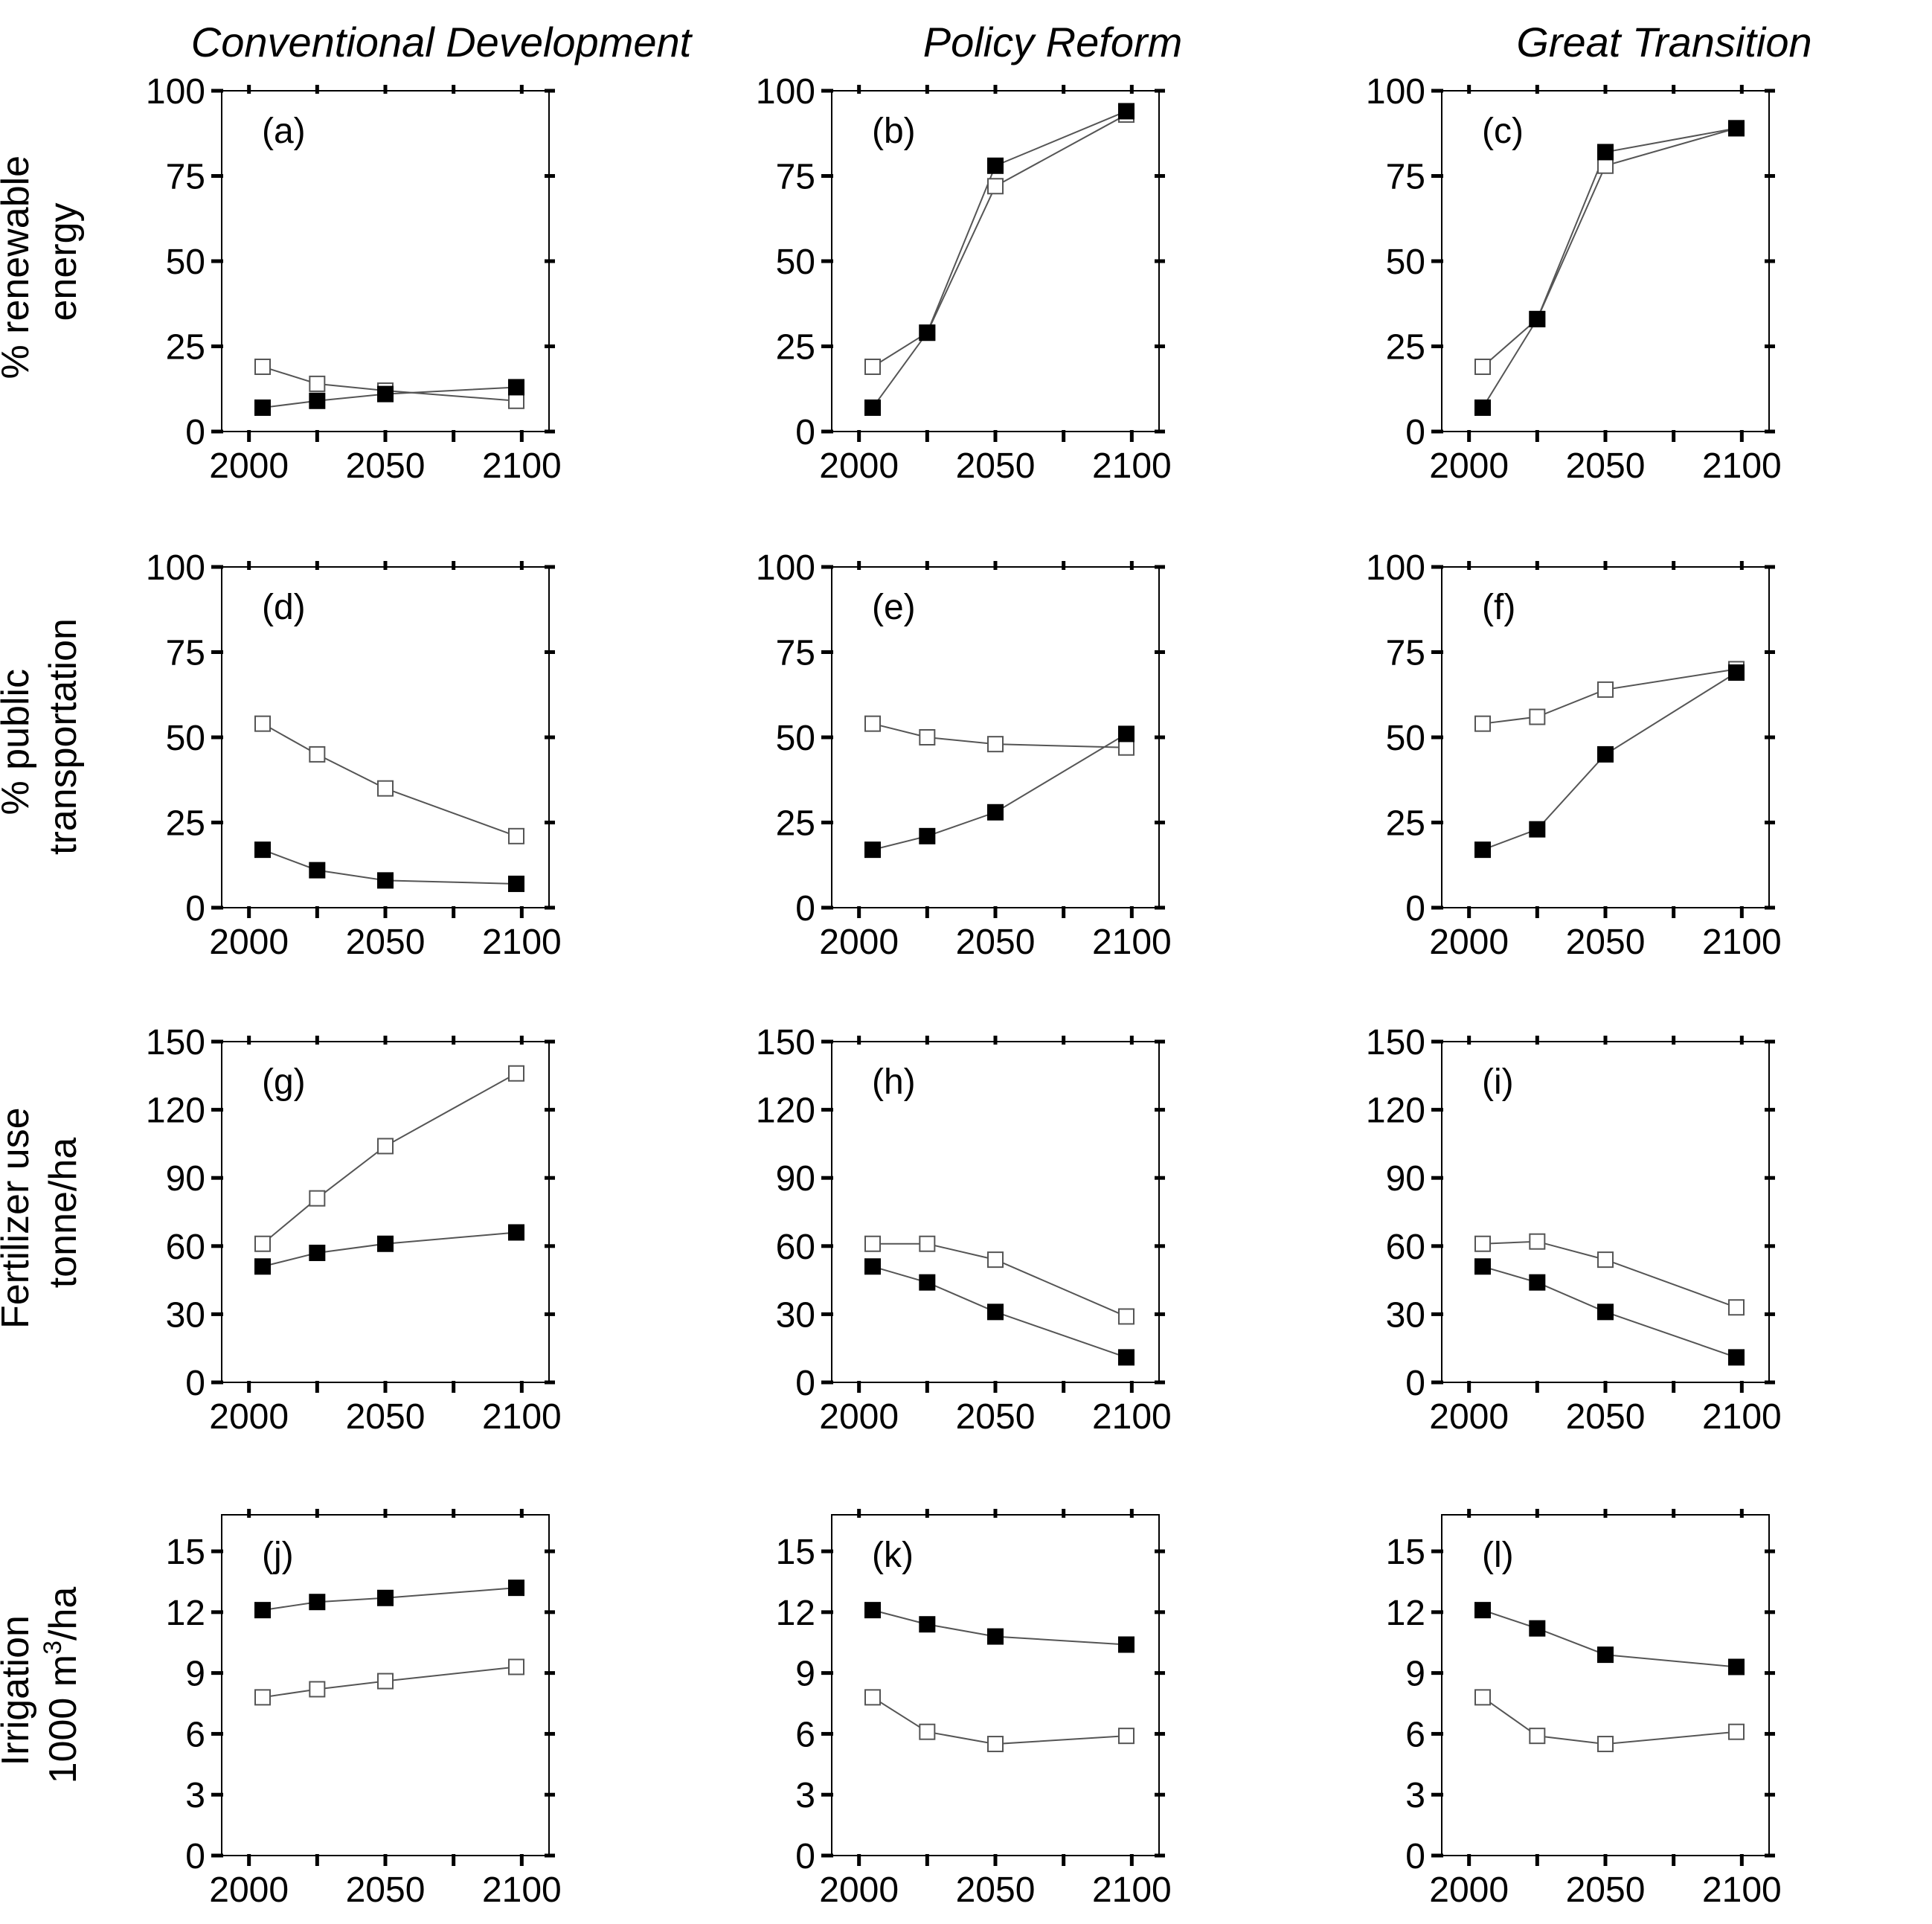 This screenshot has width=1932, height=1924. What do you see at coordinates (1574, 755) in the screenshot?
I see `panel-f: 0 25 50 75 100 2000 2050 2100 (f)` at bounding box center [1574, 755].